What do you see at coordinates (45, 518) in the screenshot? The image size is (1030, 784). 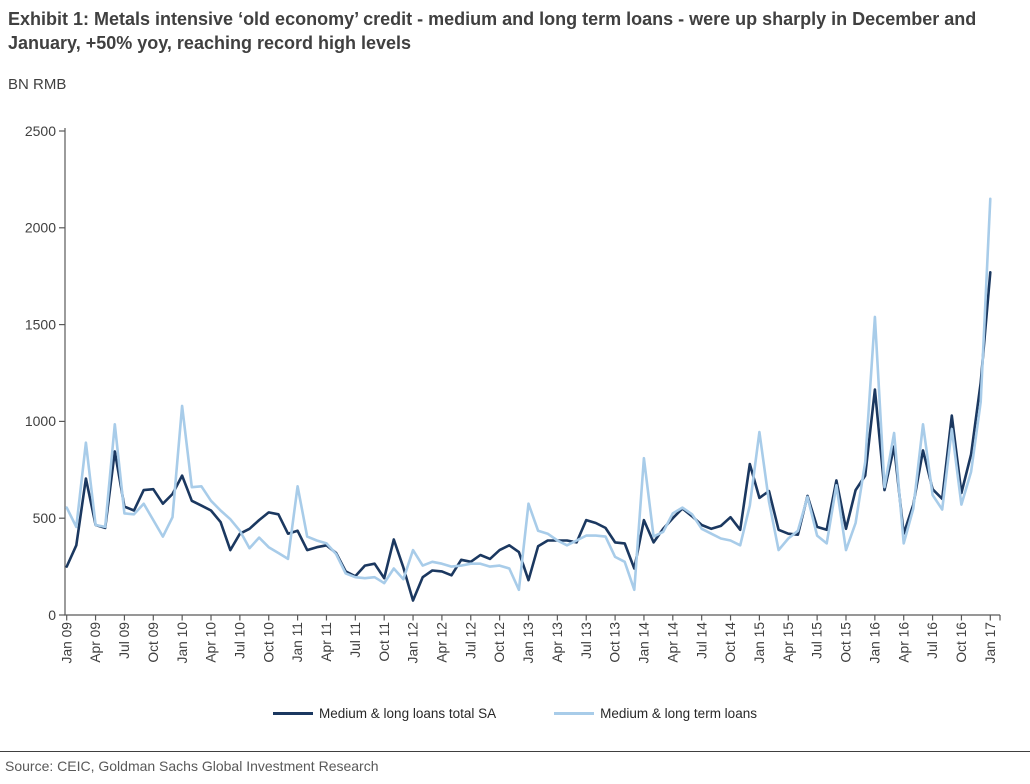 I see `y-tick-label: 500` at bounding box center [45, 518].